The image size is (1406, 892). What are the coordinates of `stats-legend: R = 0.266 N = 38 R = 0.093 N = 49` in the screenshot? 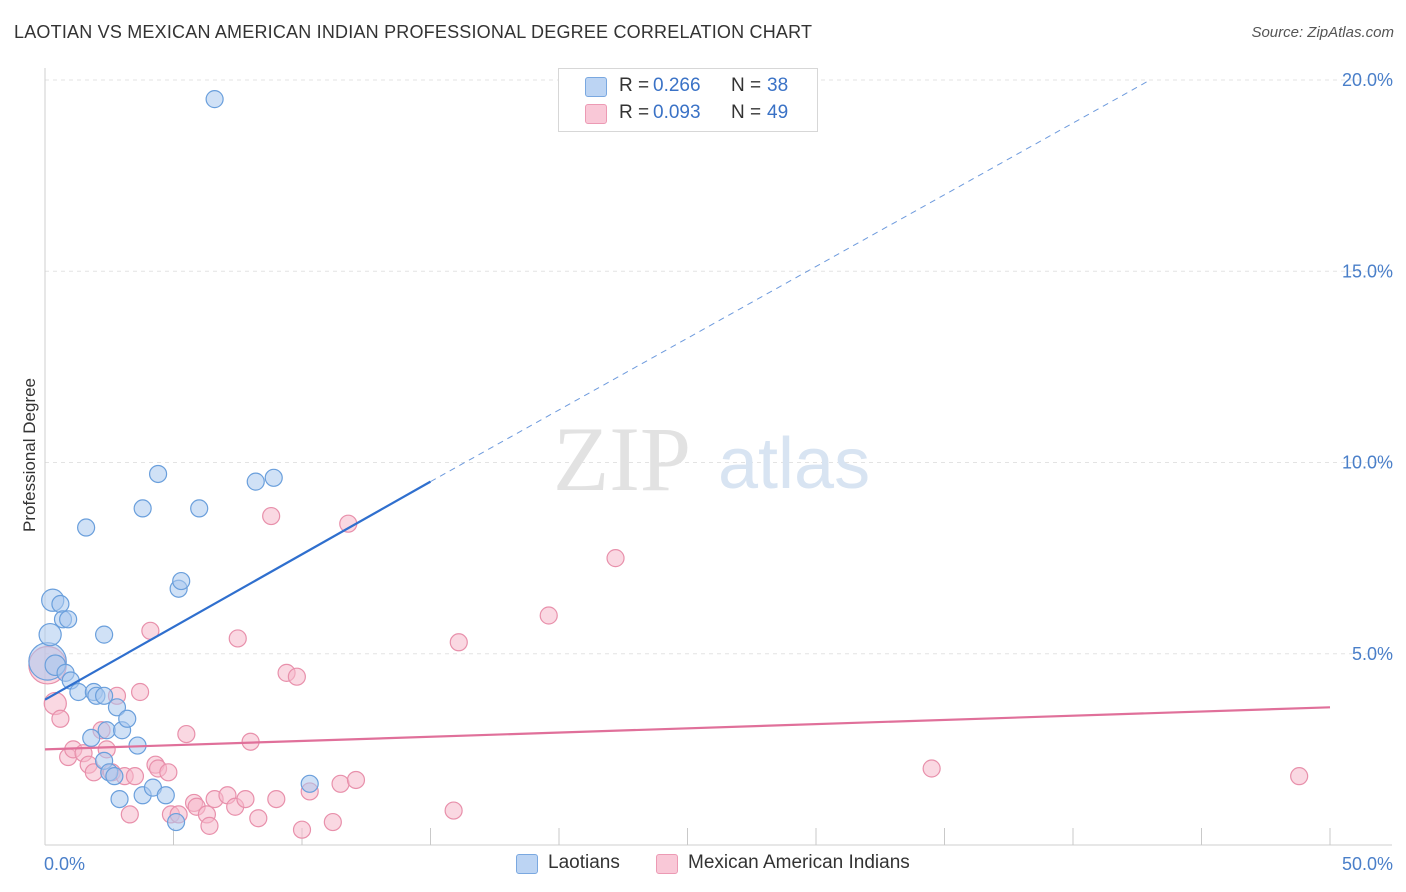 It's located at (688, 100).